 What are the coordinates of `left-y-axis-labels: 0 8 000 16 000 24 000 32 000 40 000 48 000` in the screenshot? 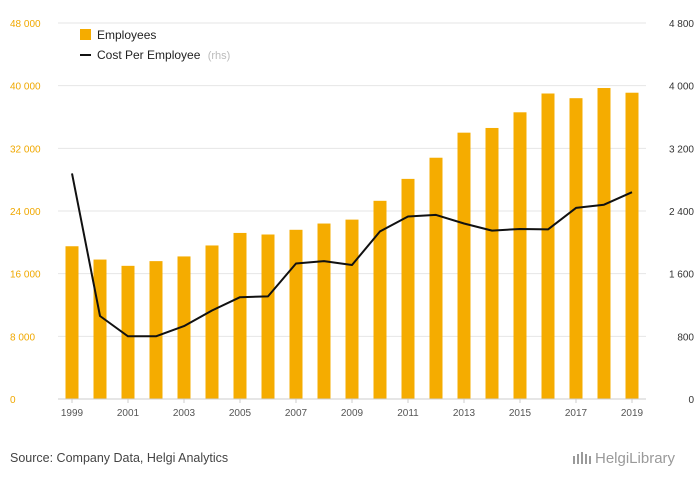 It's located at (25, 212).